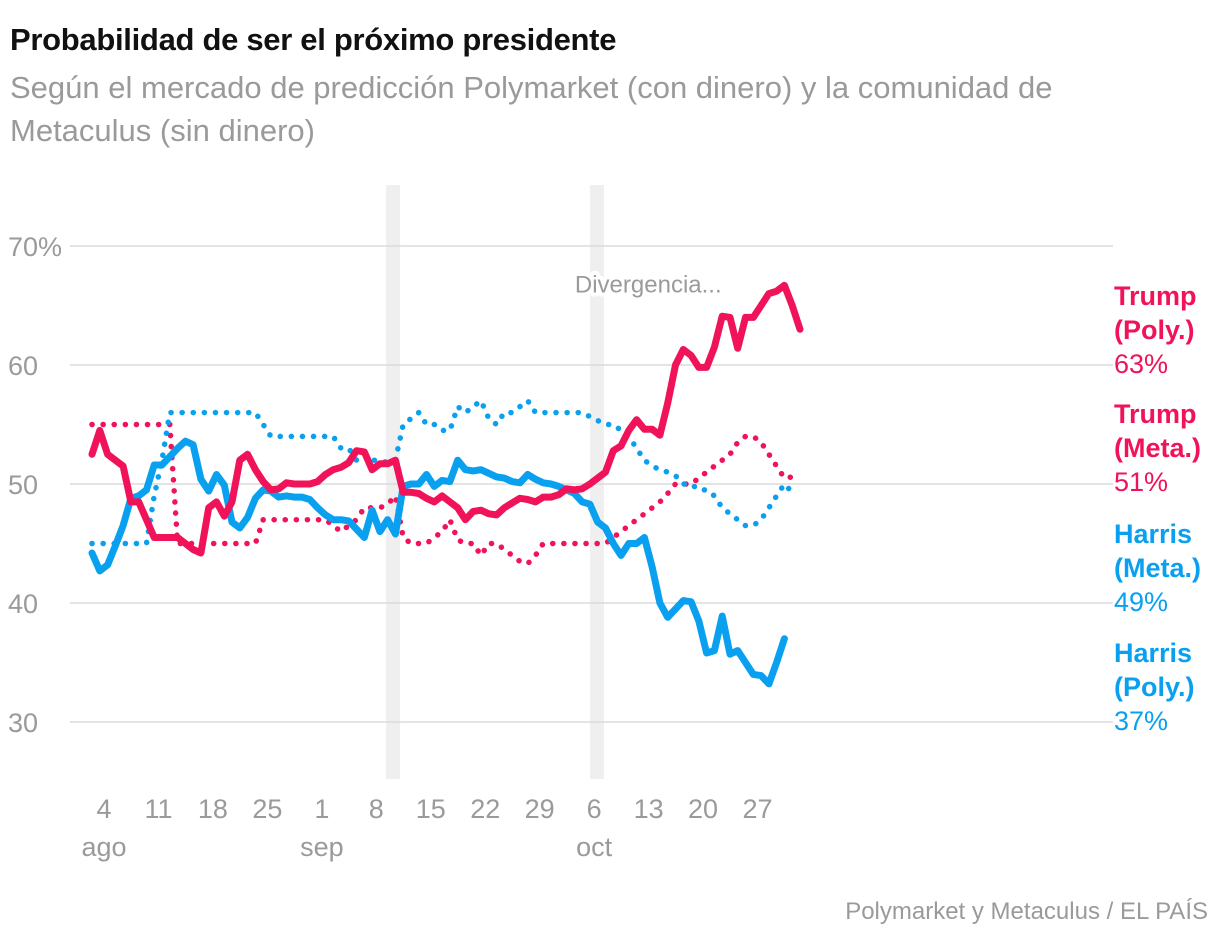 This screenshot has width=1220, height=944. Describe the element at coordinates (1141, 721) in the screenshot. I see `series-label-value: 37%` at that location.